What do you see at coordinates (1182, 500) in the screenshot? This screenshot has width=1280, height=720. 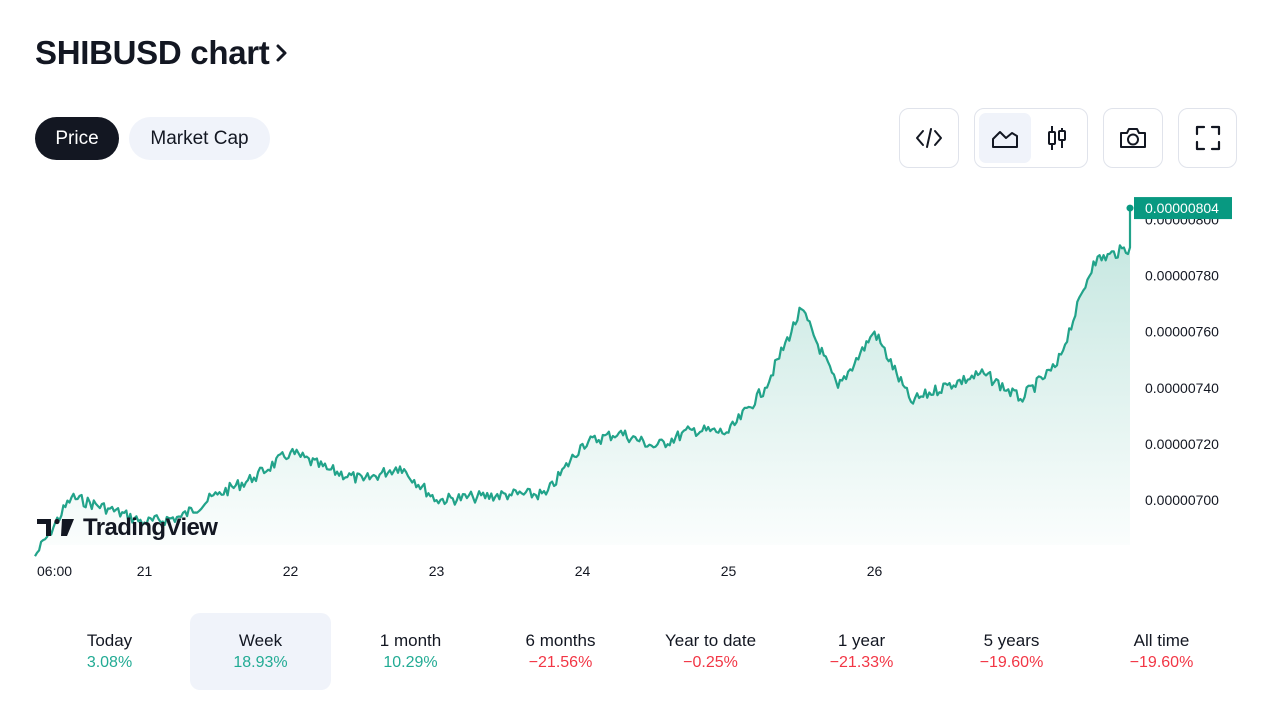 I see `y-tick-label: 0.00000700` at bounding box center [1182, 500].